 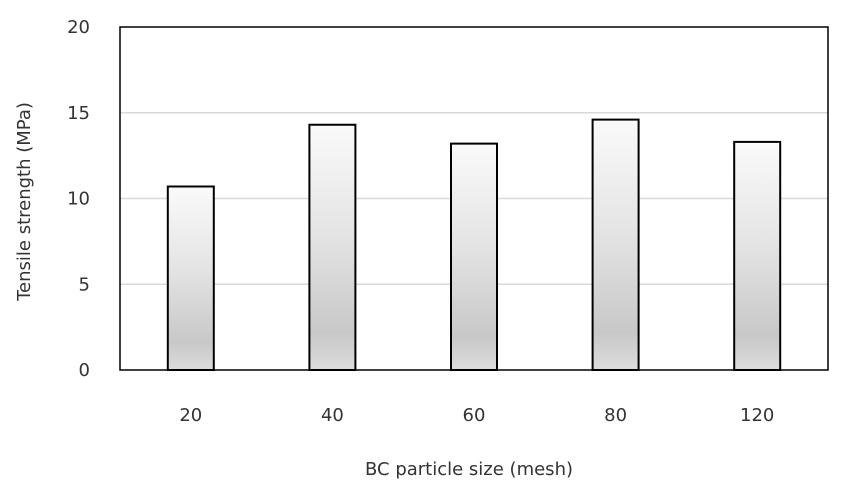 What do you see at coordinates (78, 113) in the screenshot?
I see `y-tick-label: 15` at bounding box center [78, 113].